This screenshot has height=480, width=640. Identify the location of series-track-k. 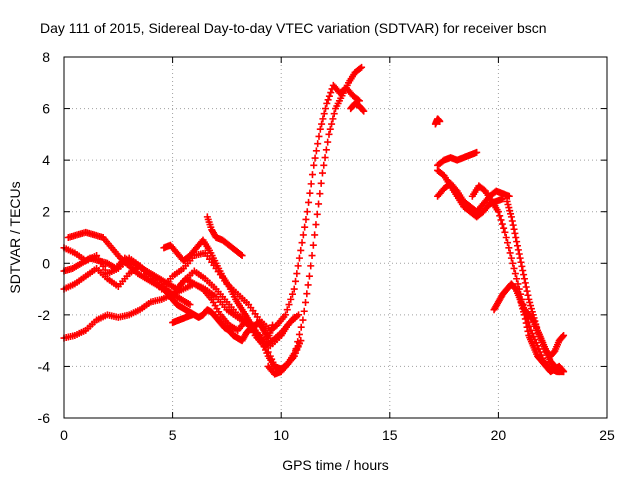
(284, 357).